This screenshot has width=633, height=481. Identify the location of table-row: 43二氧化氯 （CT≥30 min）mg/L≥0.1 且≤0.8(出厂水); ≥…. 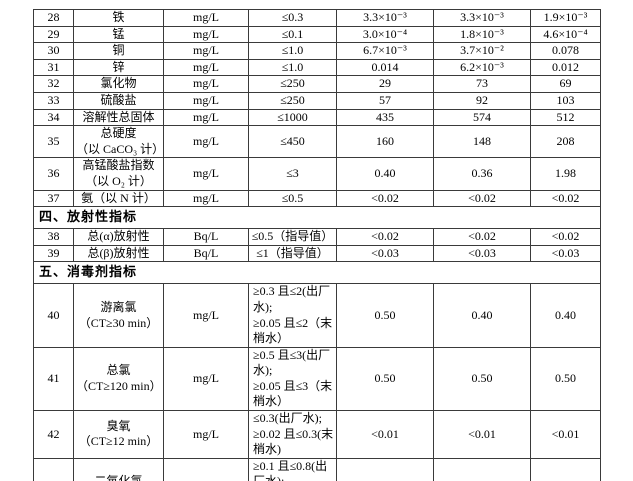
(317, 469).